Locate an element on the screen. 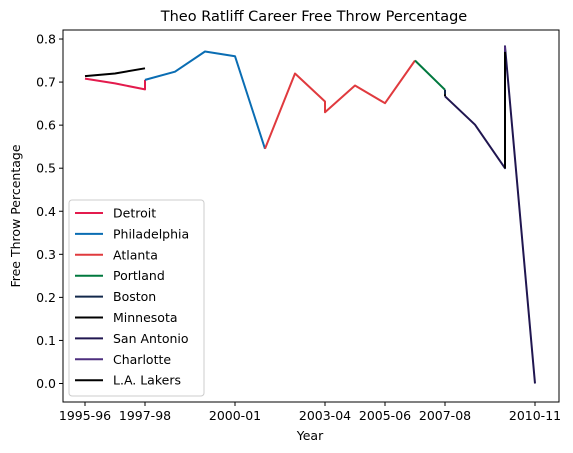 The height and width of the screenshot is (453, 573). legend-label: Philadelphia is located at coordinates (151, 233).